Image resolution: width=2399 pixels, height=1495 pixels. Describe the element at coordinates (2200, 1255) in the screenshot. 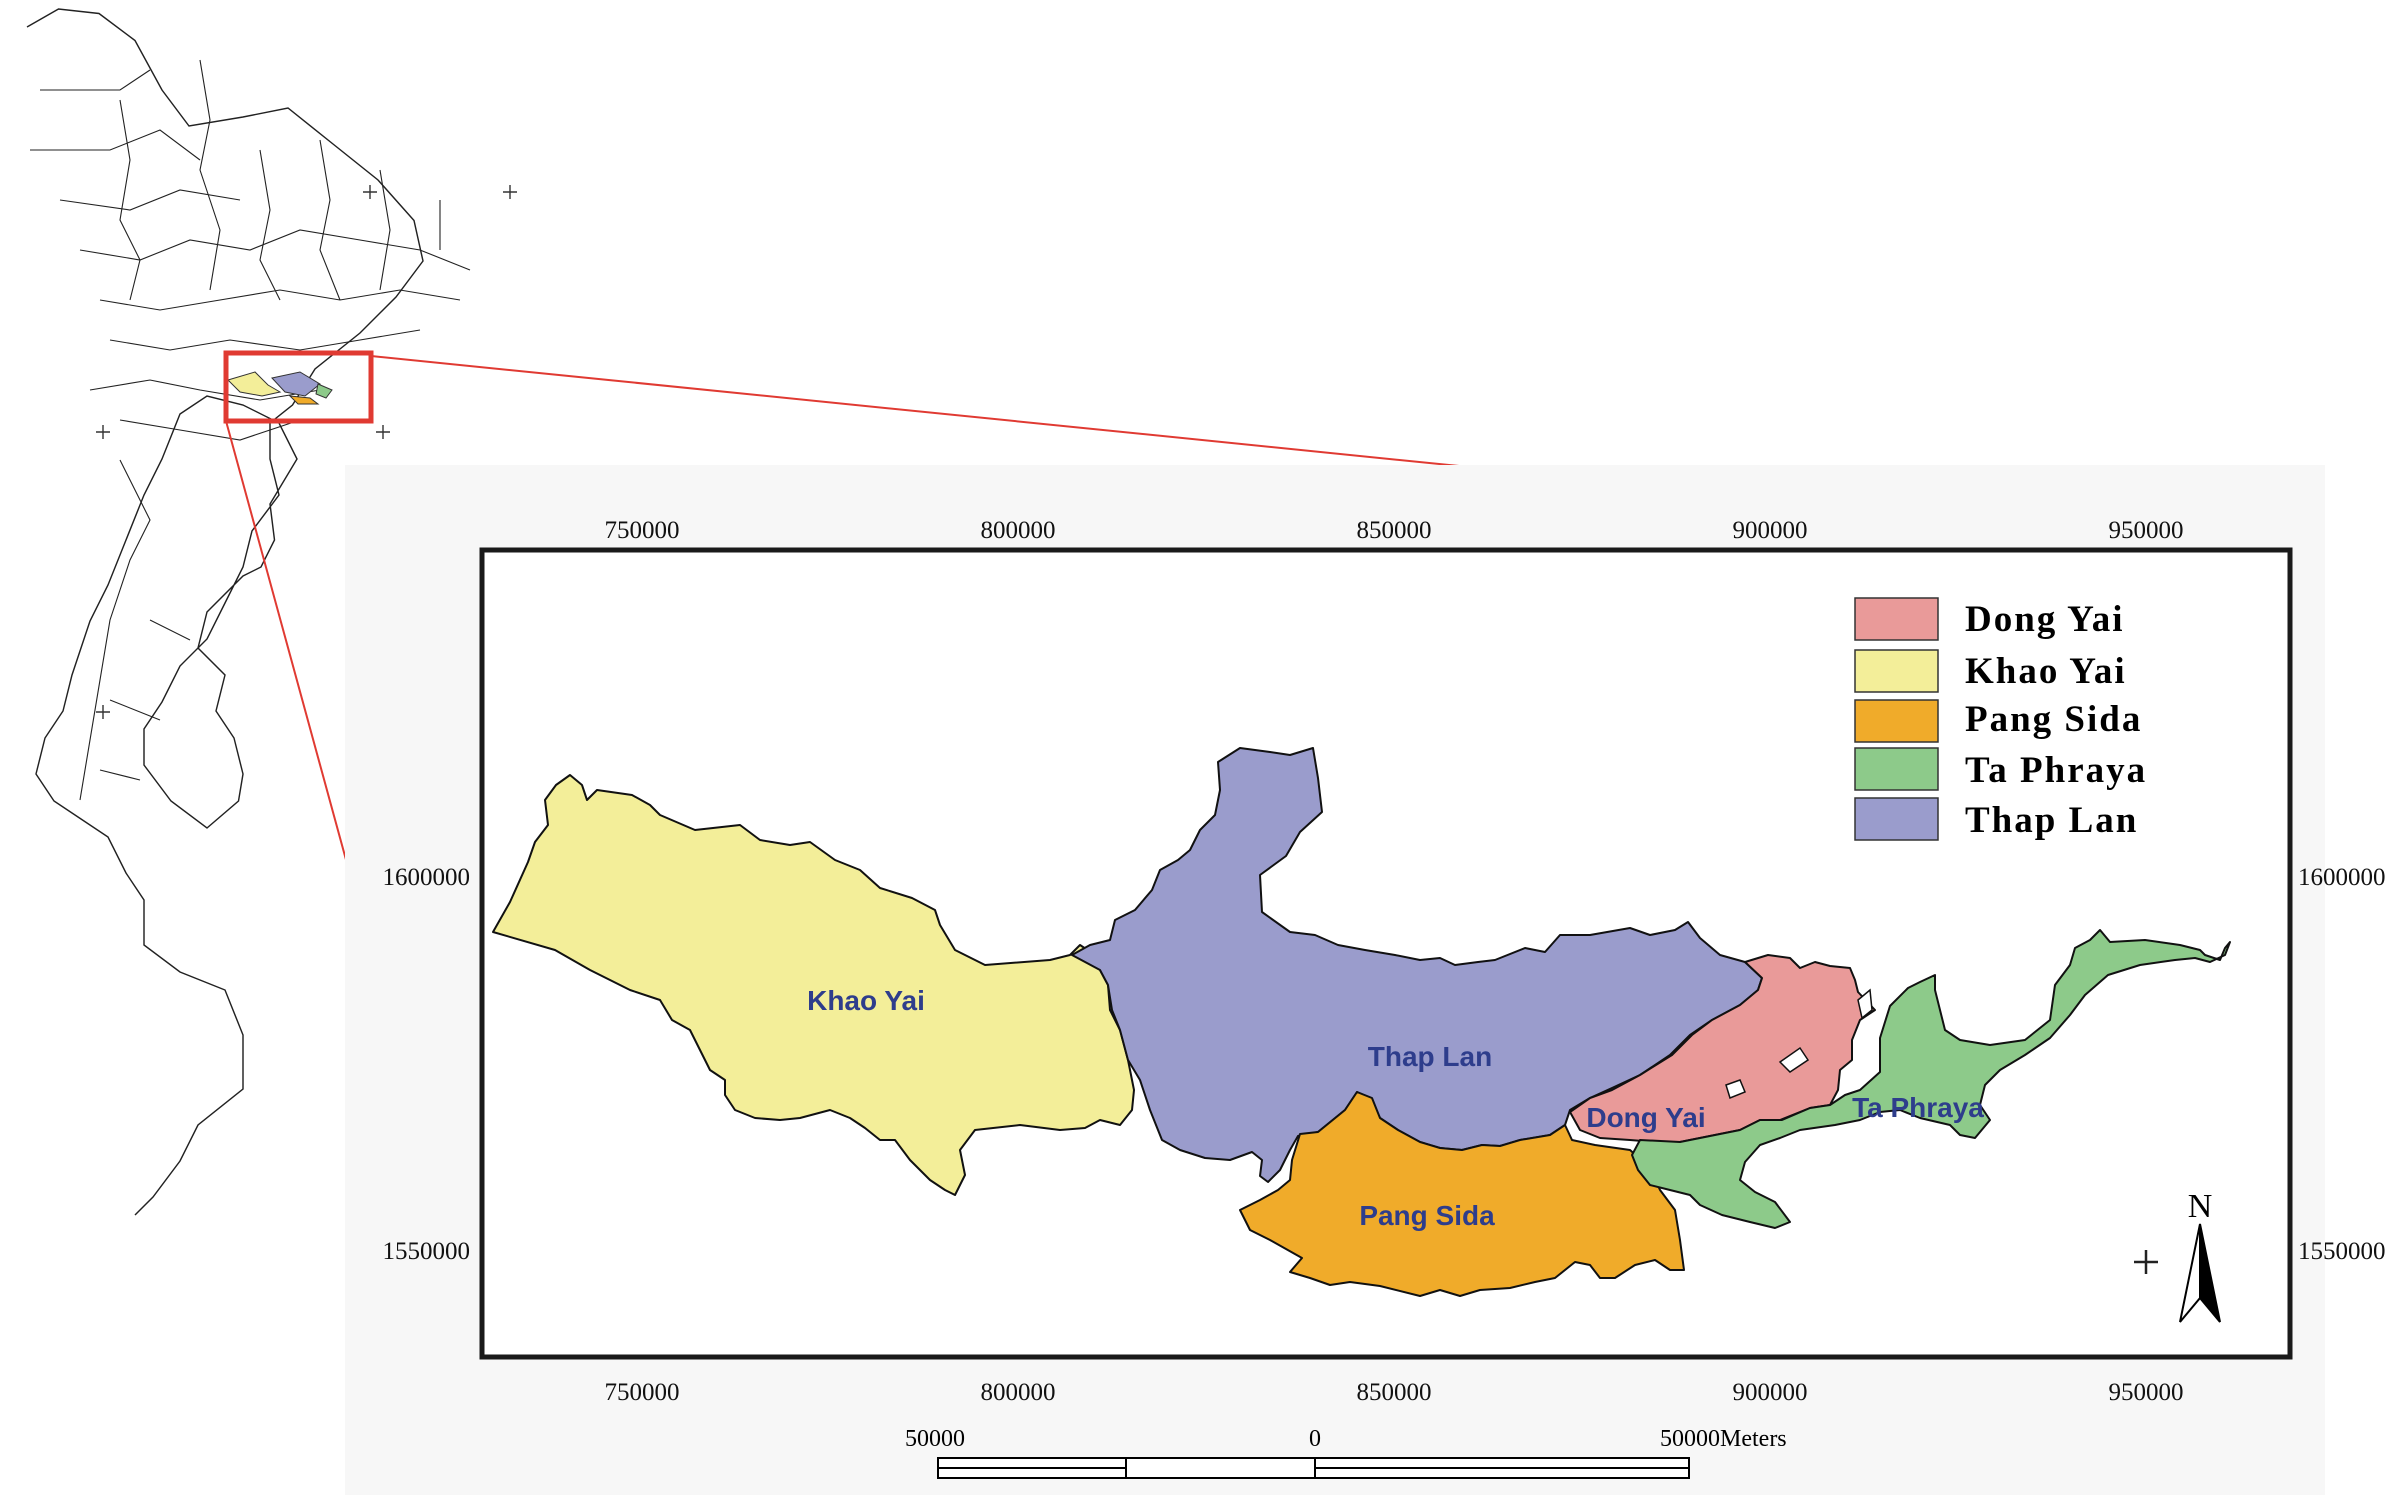

I see `north-arrow-icon: N` at that location.